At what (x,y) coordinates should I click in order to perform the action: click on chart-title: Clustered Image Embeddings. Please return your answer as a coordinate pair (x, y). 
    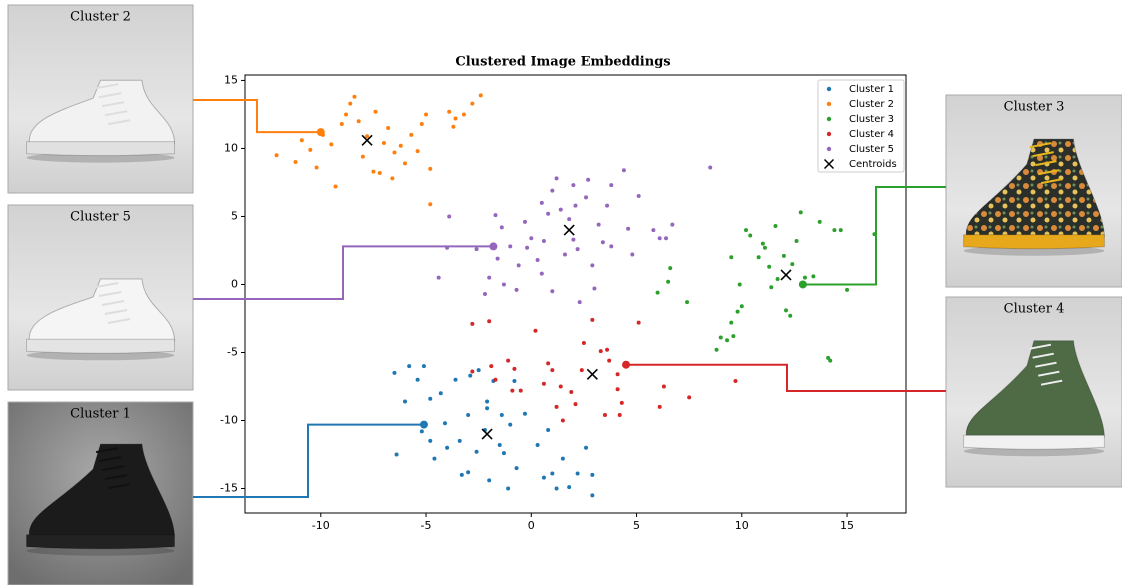
    Looking at the image, I should click on (562, 62).